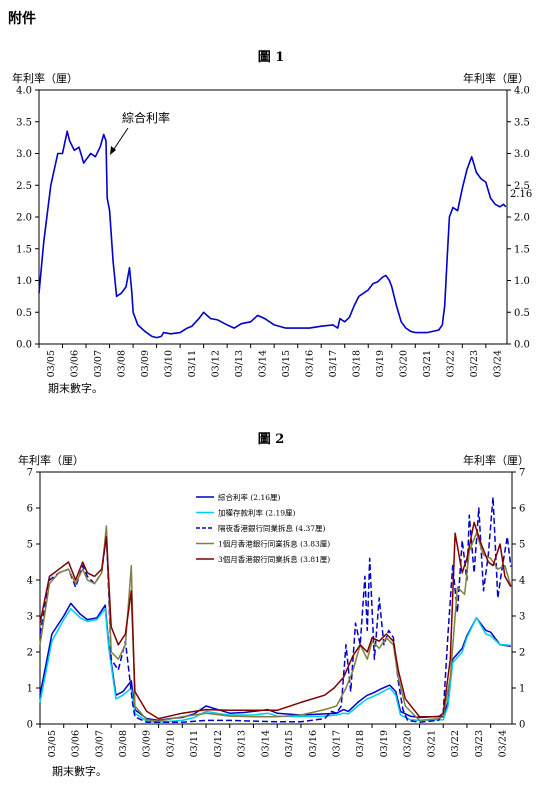 This screenshot has height=787, width=542. I want to click on chart1-annotation-arrow-shaft, so click(120, 140).